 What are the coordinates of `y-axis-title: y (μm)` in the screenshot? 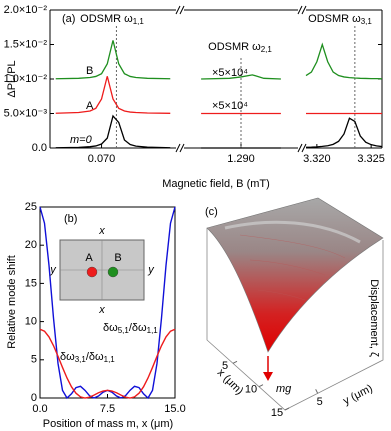 It's located at (357, 394).